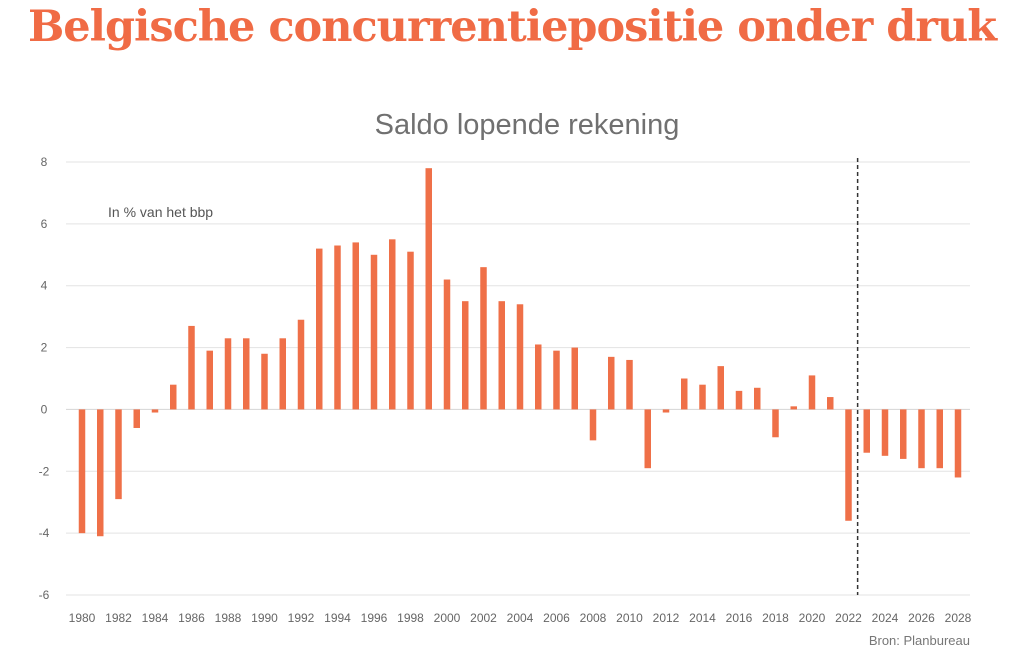 This screenshot has width=1024, height=662. What do you see at coordinates (830, 403) in the screenshot?
I see `bar-2021` at bounding box center [830, 403].